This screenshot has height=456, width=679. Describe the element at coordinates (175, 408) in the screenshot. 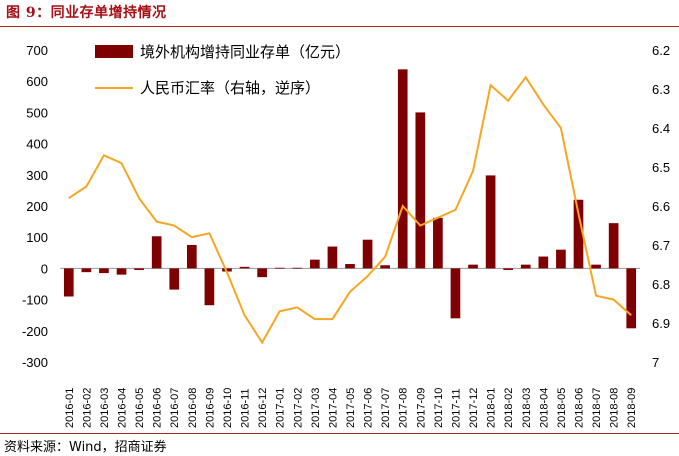

I see `x-tick-label: 2016-07` at that location.